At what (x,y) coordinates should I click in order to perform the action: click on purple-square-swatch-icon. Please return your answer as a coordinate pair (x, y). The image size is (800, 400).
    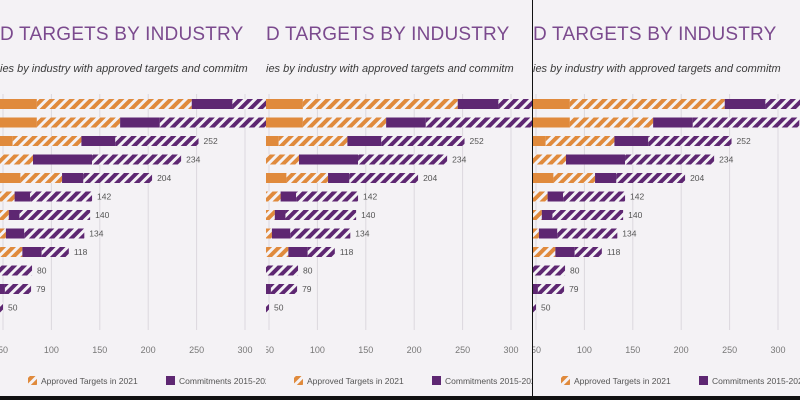
    Looking at the image, I should click on (436, 380).